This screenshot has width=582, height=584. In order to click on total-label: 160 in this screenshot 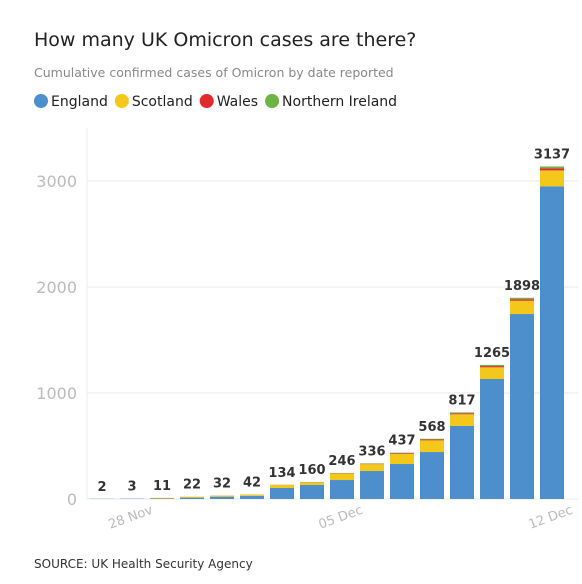, I will do `click(311, 470)`.